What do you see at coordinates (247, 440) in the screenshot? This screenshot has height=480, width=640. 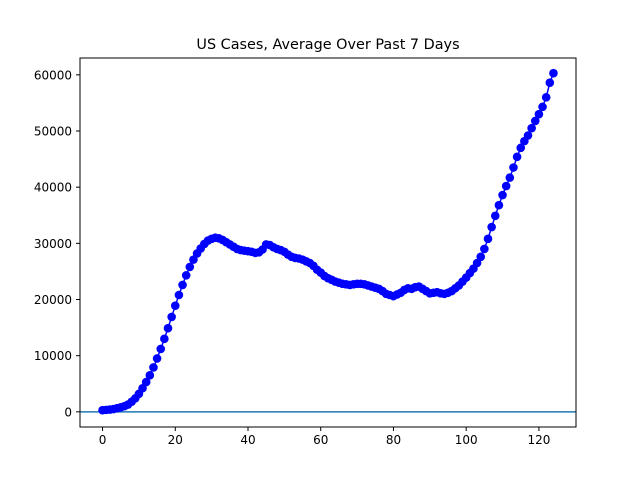 I see `x-tick-label: 40` at bounding box center [247, 440].